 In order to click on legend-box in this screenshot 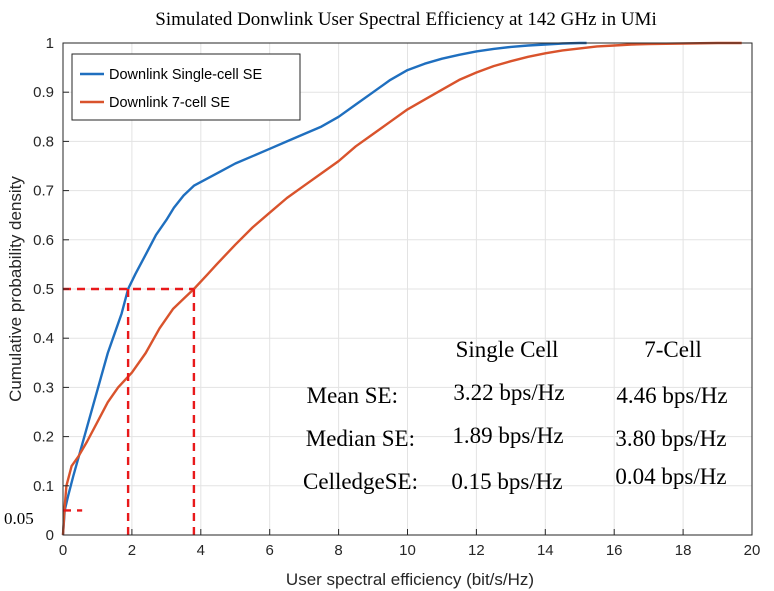, I will do `click(186, 87)`.